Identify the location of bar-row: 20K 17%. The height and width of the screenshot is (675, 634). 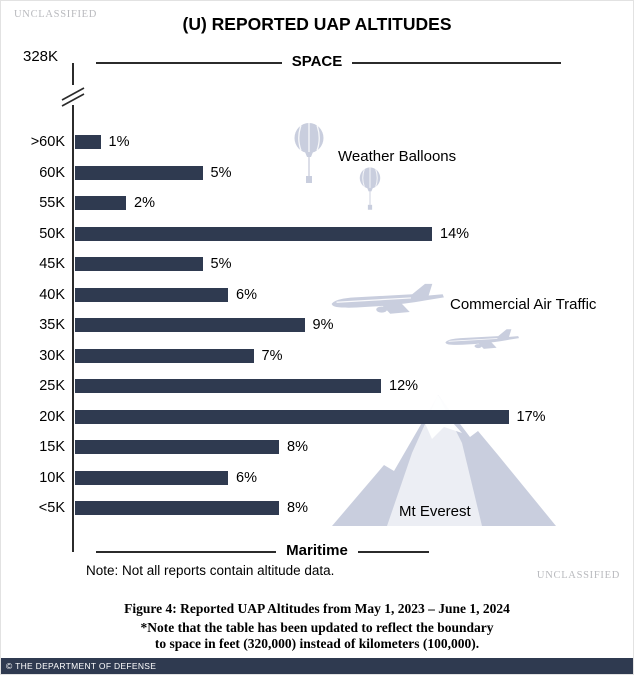
(317, 417).